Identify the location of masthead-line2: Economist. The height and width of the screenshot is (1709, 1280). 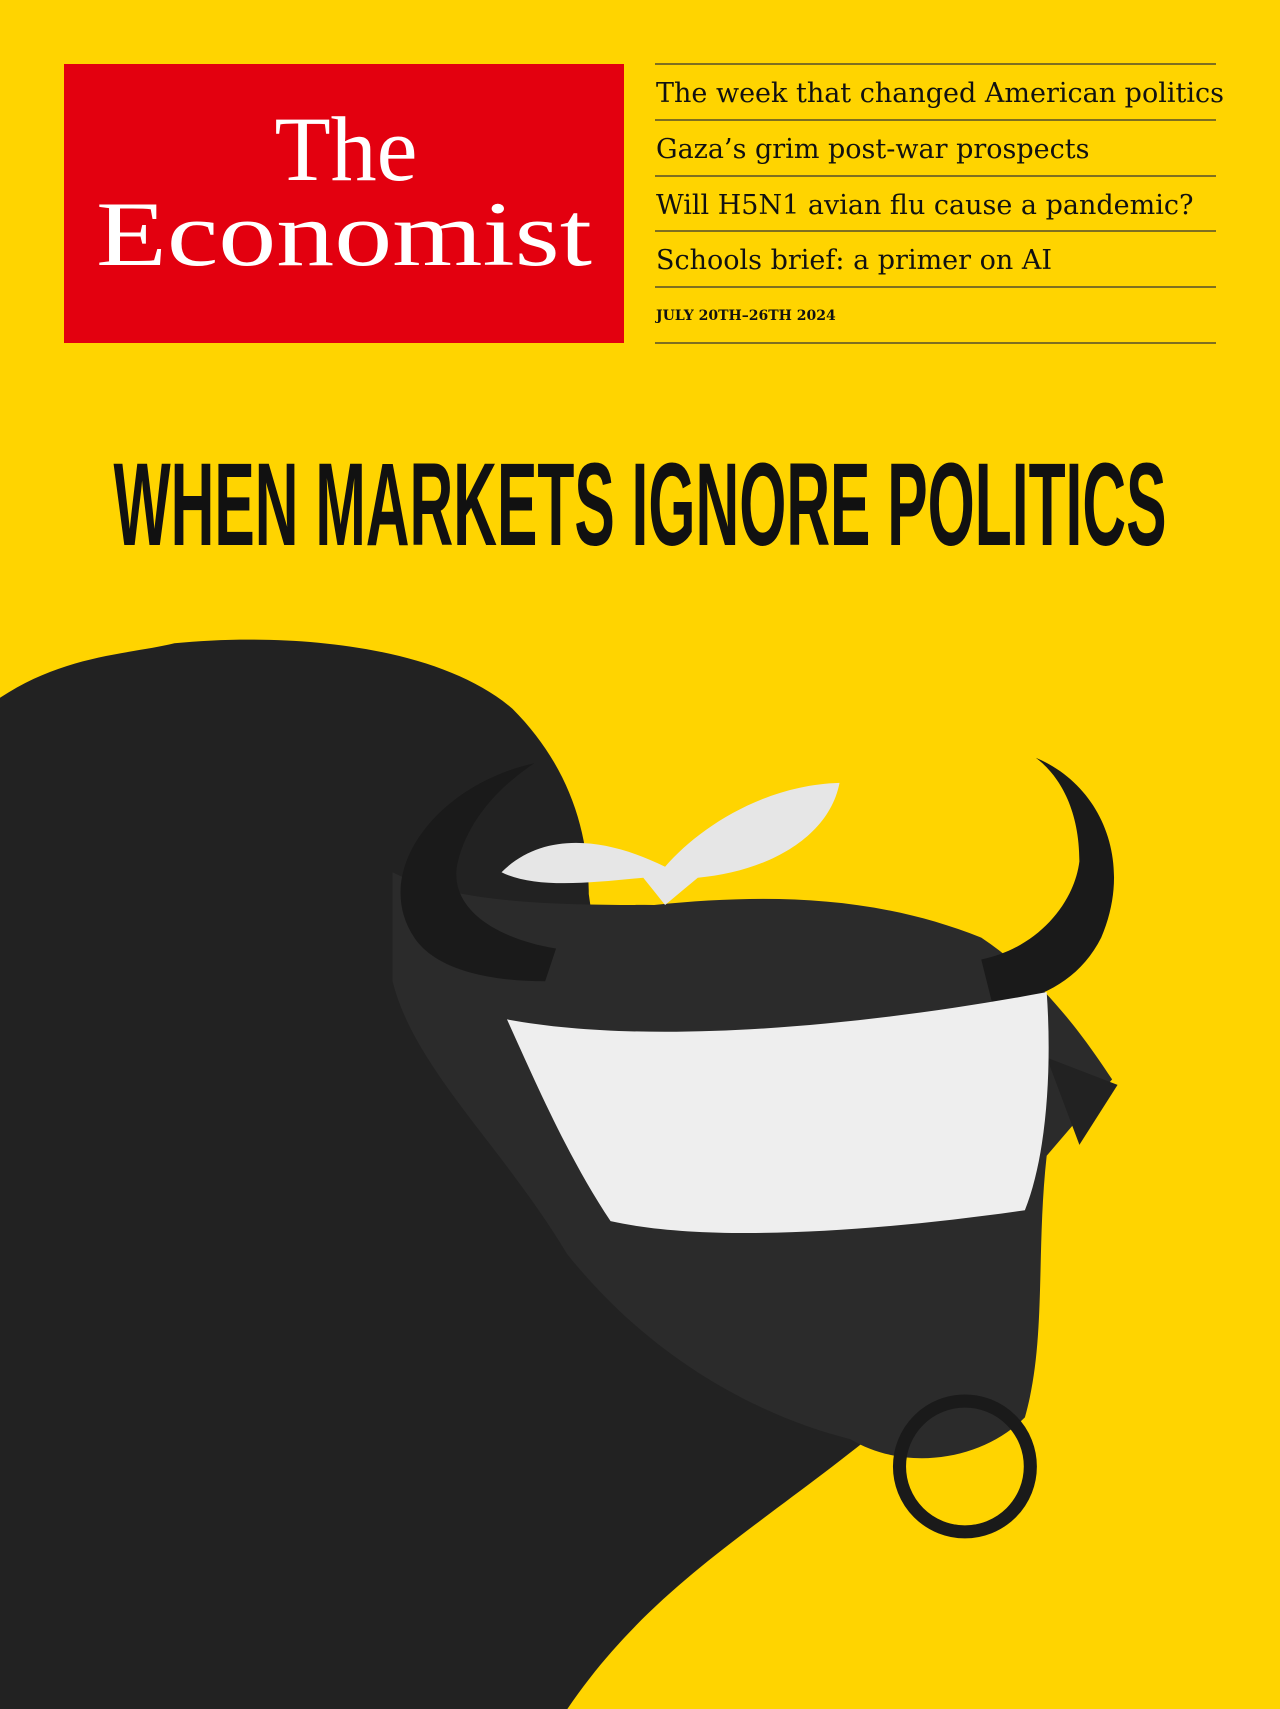
(344, 234).